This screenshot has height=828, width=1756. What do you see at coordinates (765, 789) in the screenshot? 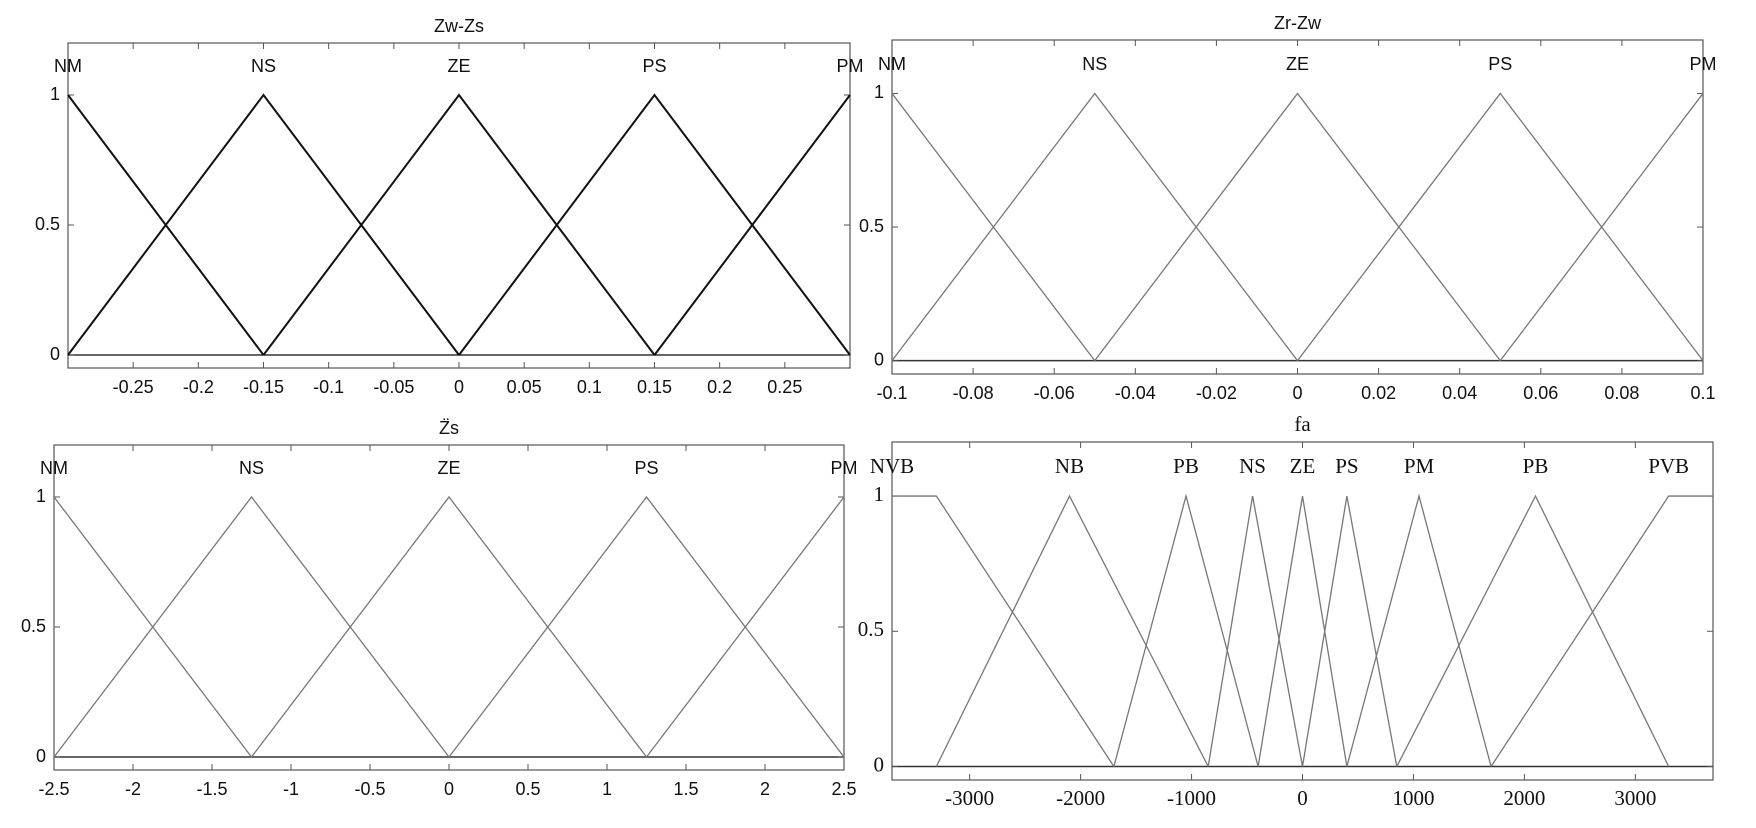
I see `x-tick-label: 2` at bounding box center [765, 789].